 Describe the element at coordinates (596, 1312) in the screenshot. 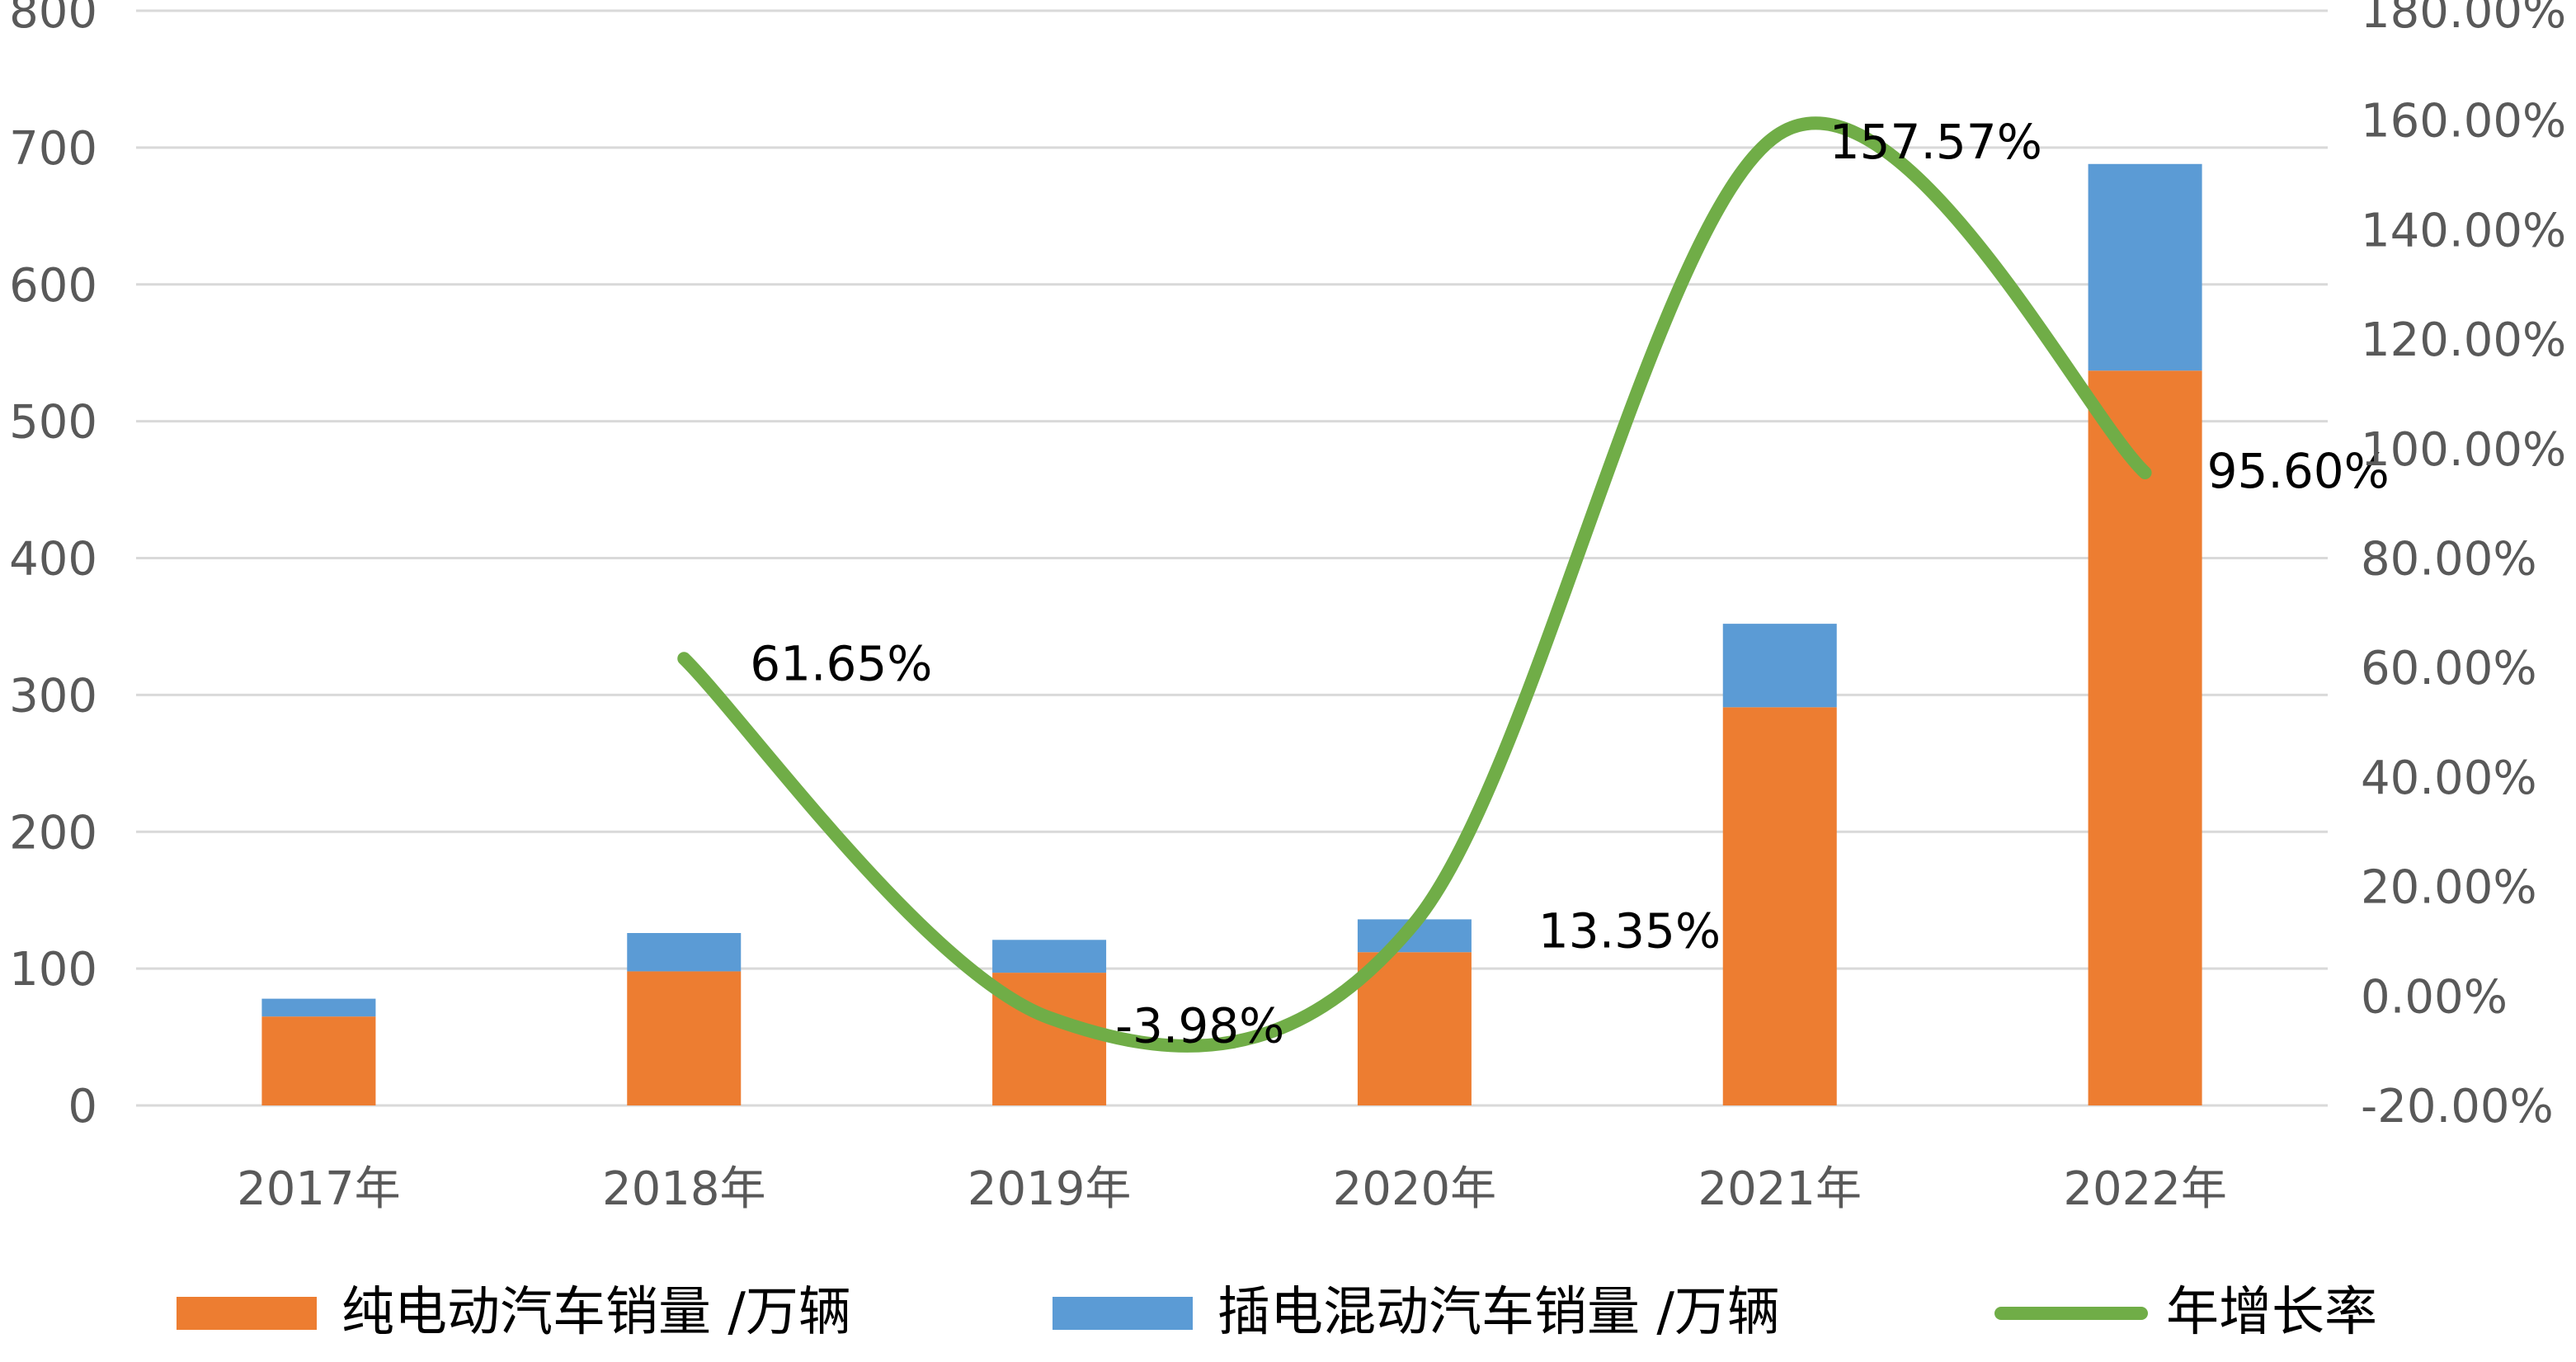

I see `legend-label: 纯电动汽车销量 /万辆` at that location.